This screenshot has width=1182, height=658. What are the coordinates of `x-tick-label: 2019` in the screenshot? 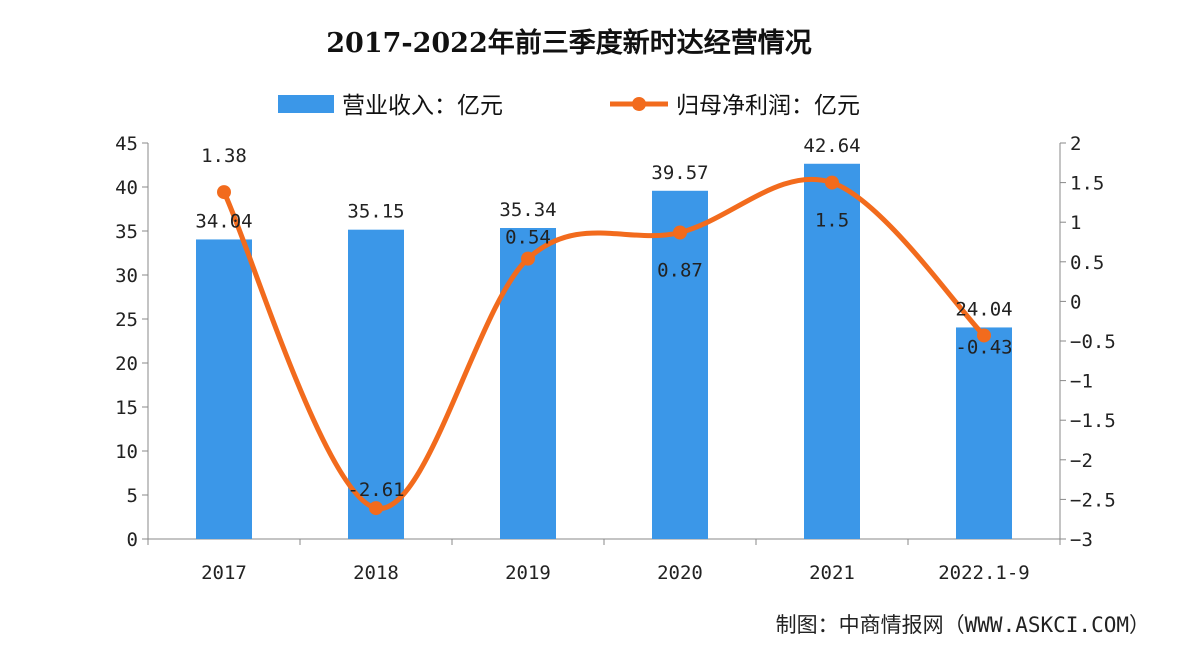 It's located at (528, 573).